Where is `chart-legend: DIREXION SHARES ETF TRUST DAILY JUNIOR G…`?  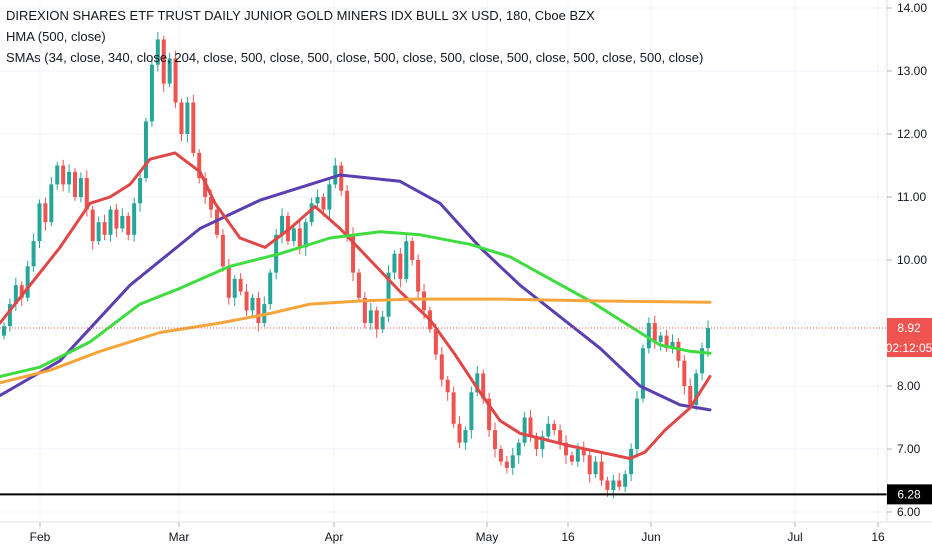
chart-legend: DIREXION SHARES ETF TRUST DAILY JUNIOR G… is located at coordinates (354, 36).